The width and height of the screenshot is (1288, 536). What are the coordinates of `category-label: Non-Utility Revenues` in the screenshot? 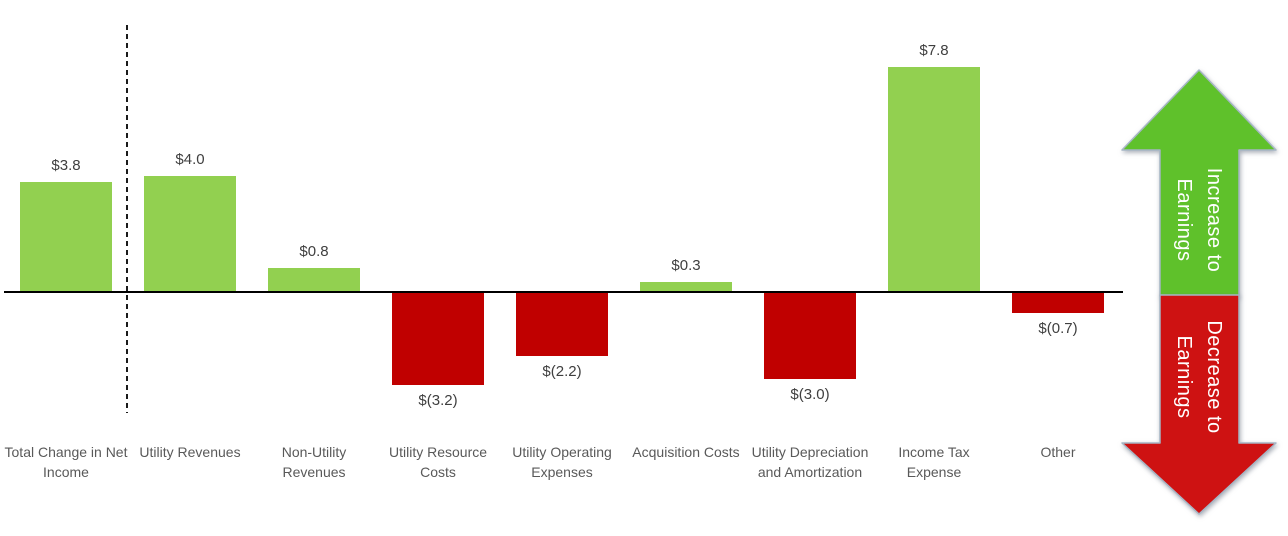 It's located at (314, 462).